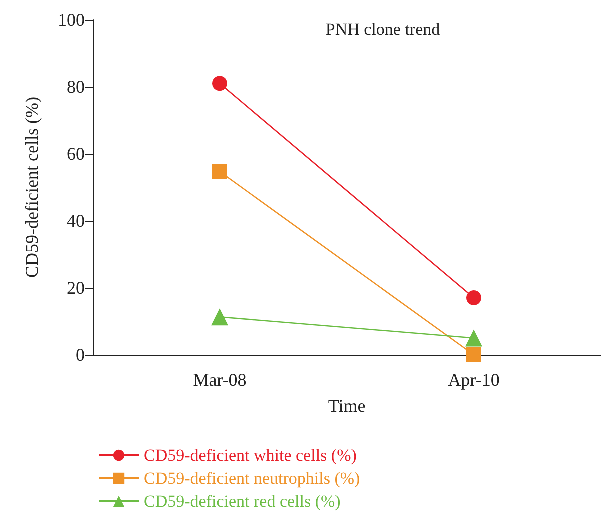 This screenshot has height=523, width=609. I want to click on x-tick-label: Mar-08, so click(220, 380).